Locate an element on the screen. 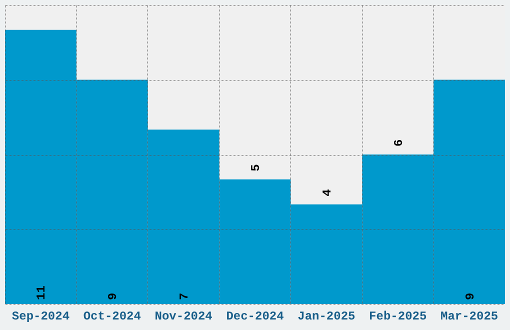  data-label: 6 is located at coordinates (399, 142).